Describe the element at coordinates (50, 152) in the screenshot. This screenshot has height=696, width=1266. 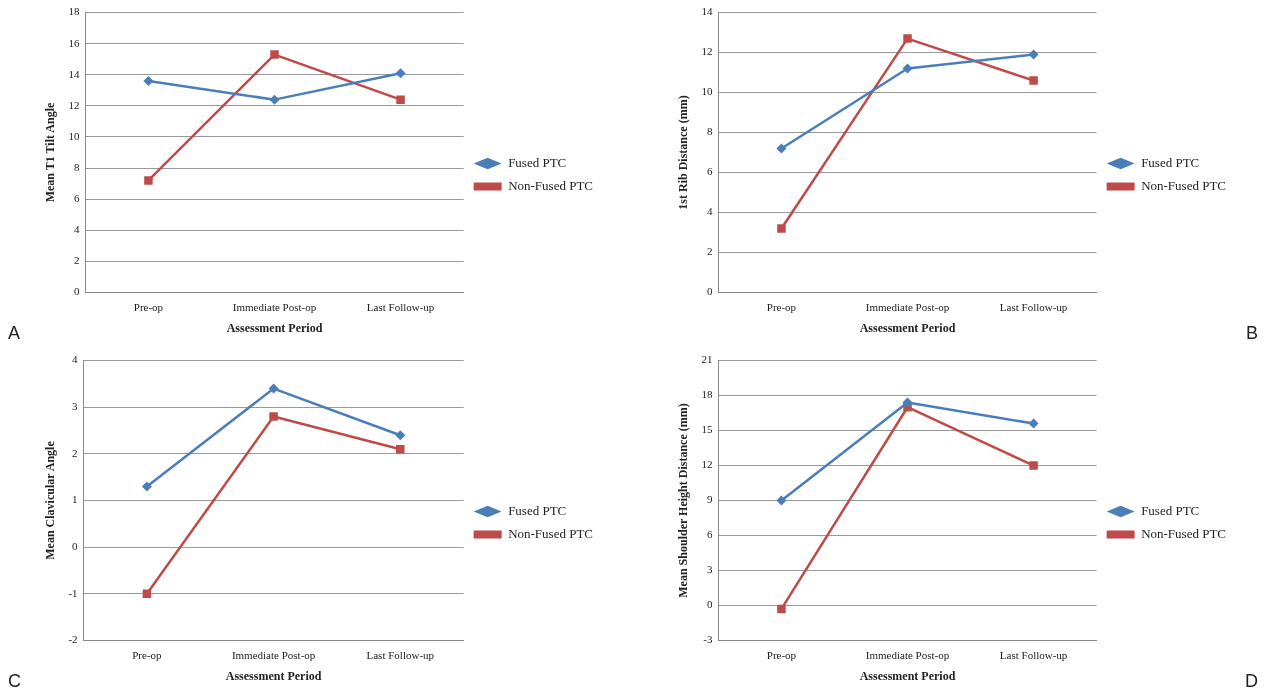
I see `y-axis-title: Mean T1 Tilt Angle` at that location.